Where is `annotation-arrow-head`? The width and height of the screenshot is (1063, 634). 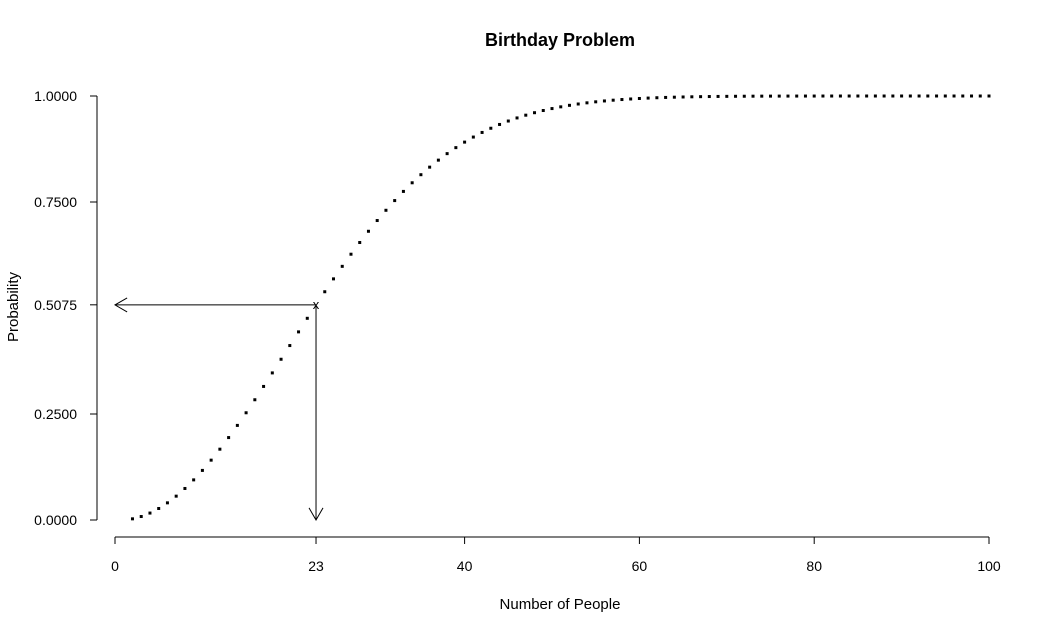
annotation-arrow-head is located at coordinates (316, 514).